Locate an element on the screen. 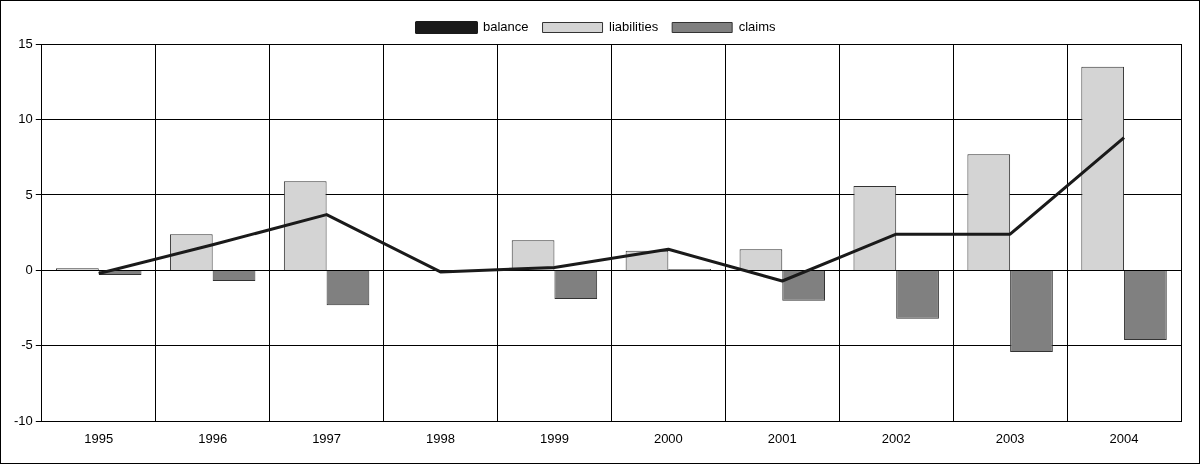  x-tick-label: 2001 is located at coordinates (782, 438).